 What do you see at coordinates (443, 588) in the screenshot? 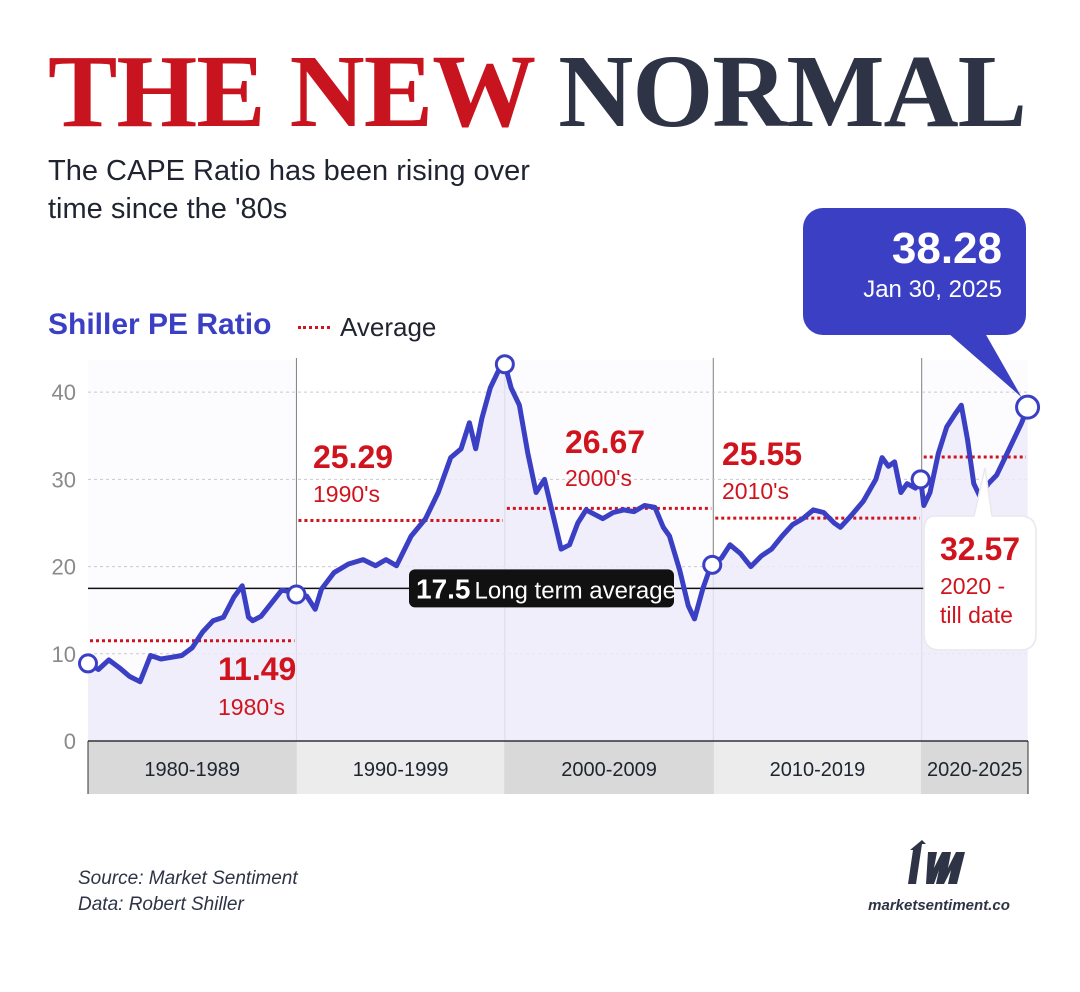
I see `long-term-average-value: 17.5` at bounding box center [443, 588].